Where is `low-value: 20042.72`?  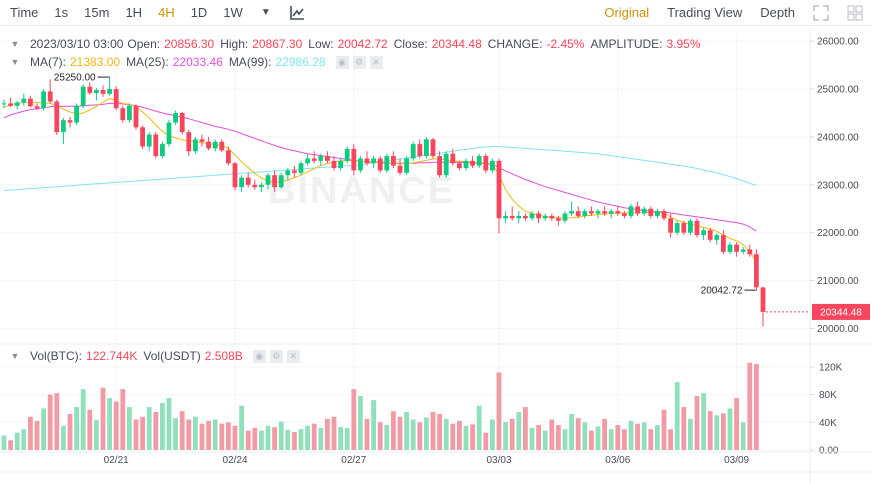
low-value: 20042.72 is located at coordinates (362, 44).